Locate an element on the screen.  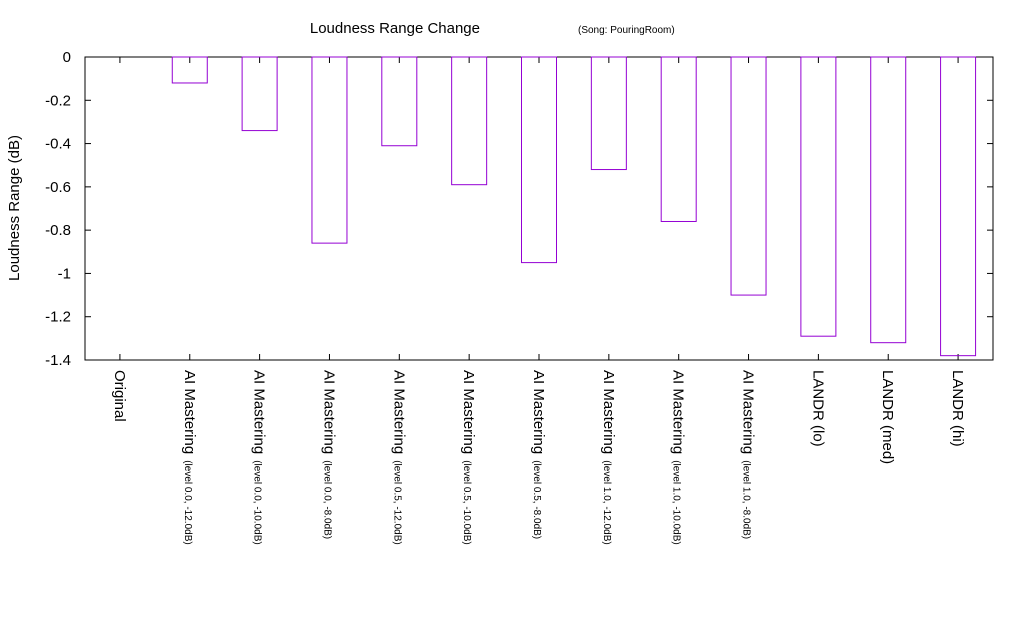
x-tick-label: LANDR (med) is located at coordinates (887, 417).